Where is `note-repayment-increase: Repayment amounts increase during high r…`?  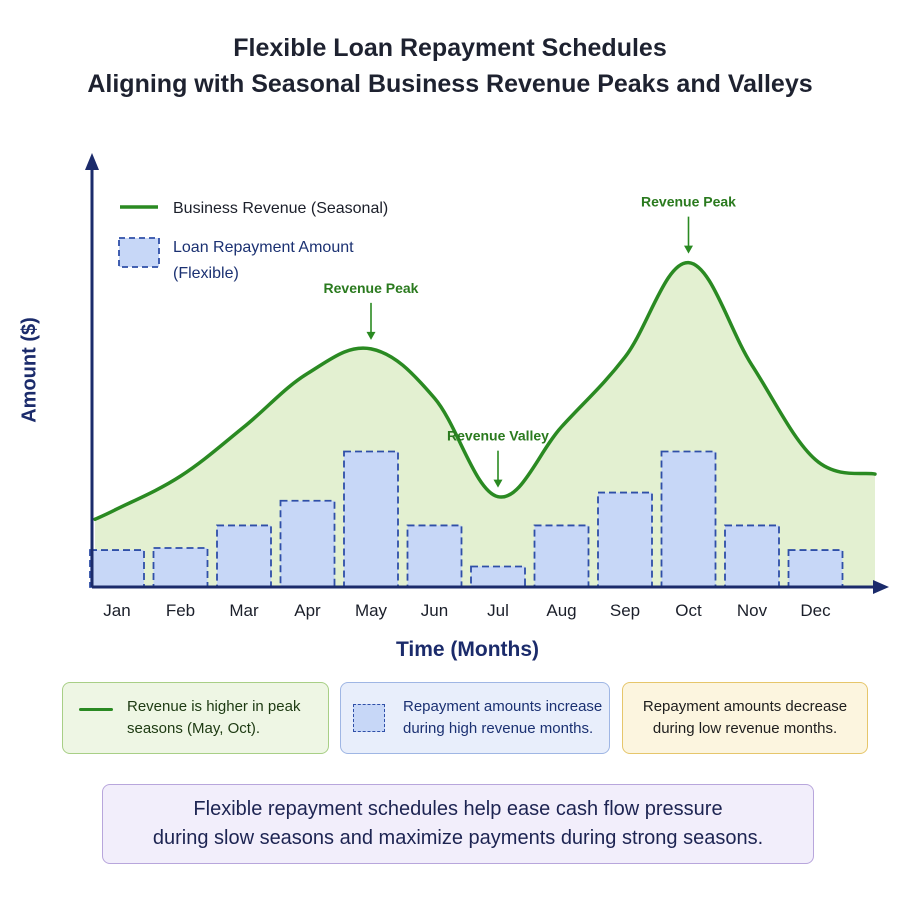 note-repayment-increase: Repayment amounts increase during high r… is located at coordinates (475, 718).